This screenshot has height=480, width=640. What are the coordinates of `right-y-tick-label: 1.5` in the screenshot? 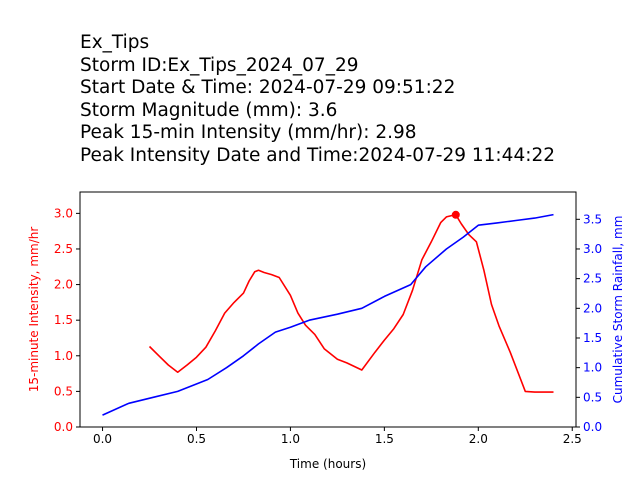 It's located at (592, 338).